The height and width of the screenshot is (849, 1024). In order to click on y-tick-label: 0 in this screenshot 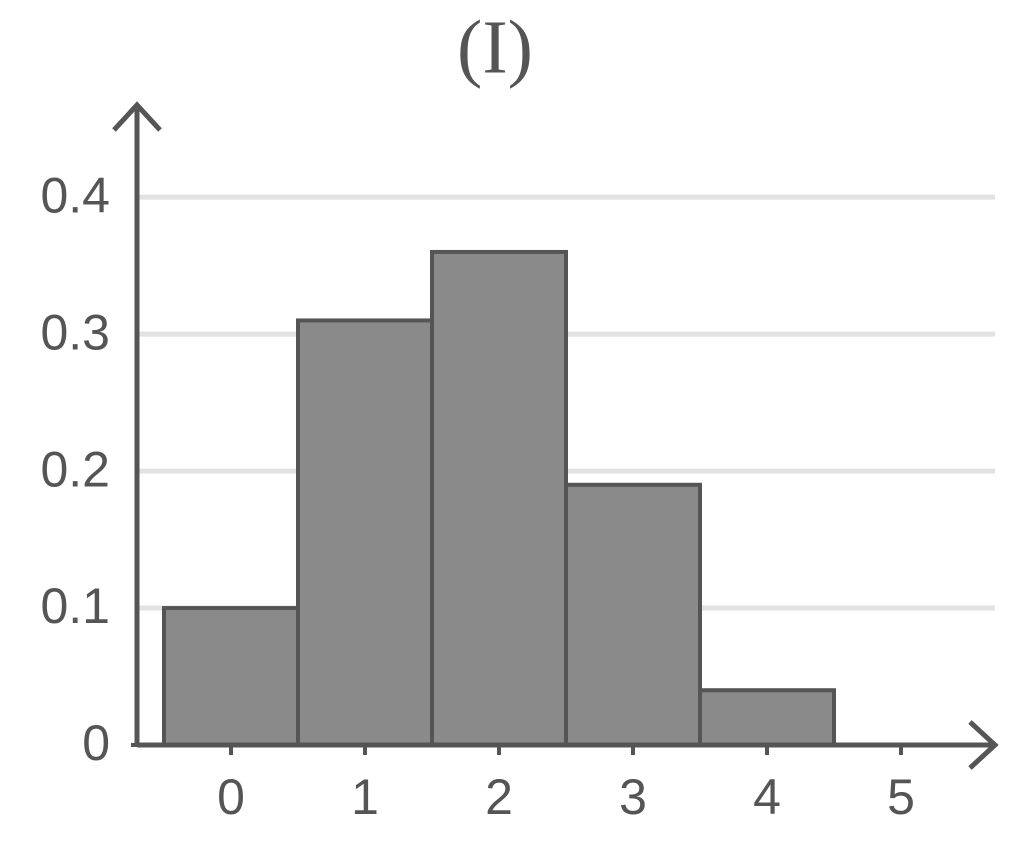, I will do `click(96, 743)`.